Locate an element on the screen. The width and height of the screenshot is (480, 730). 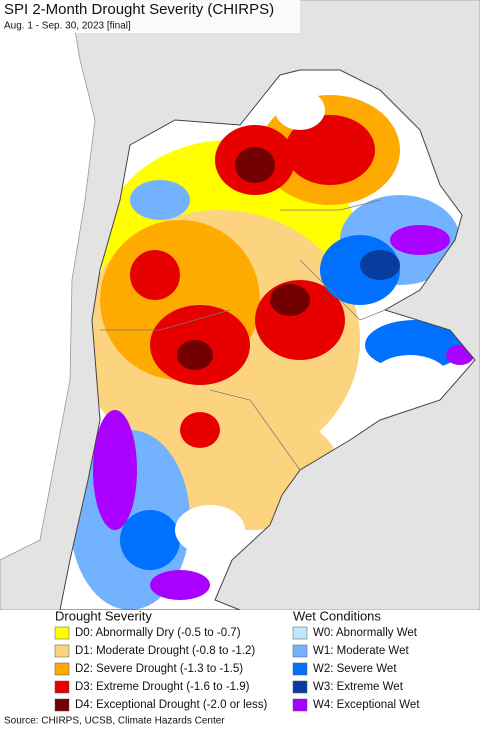
legend-label: W0: Abnormally Wet is located at coordinates (365, 633).